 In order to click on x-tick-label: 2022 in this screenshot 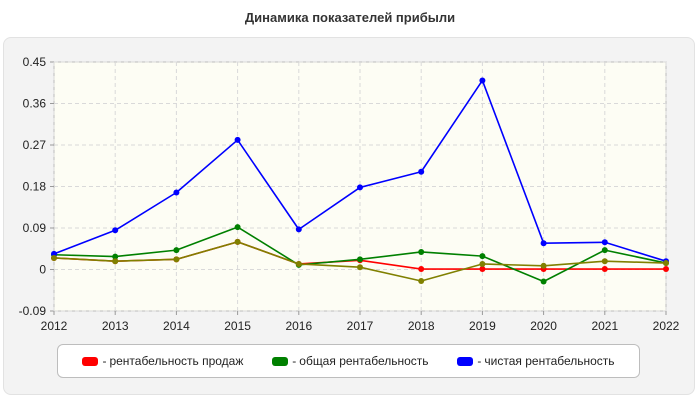, I will do `click(666, 326)`.